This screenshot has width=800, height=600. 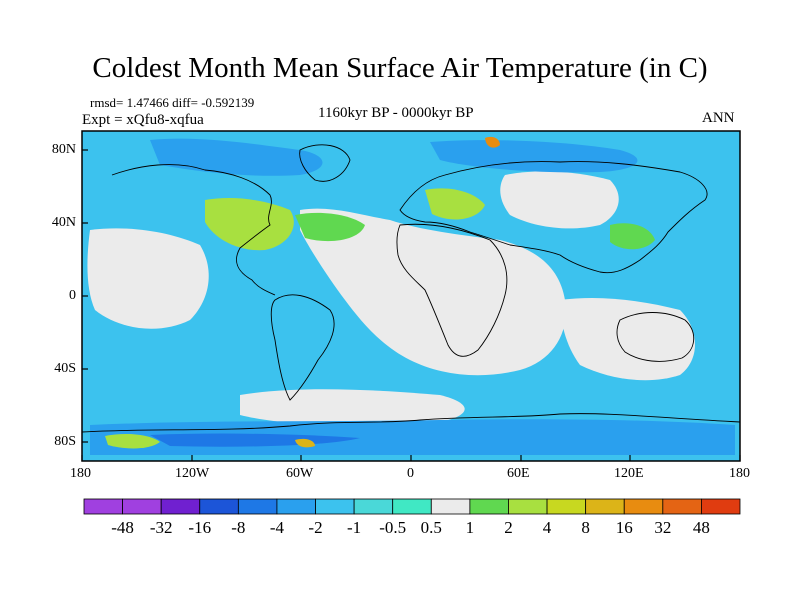 What do you see at coordinates (470, 527) in the screenshot?
I see `colorbar-label: 1` at bounding box center [470, 527].